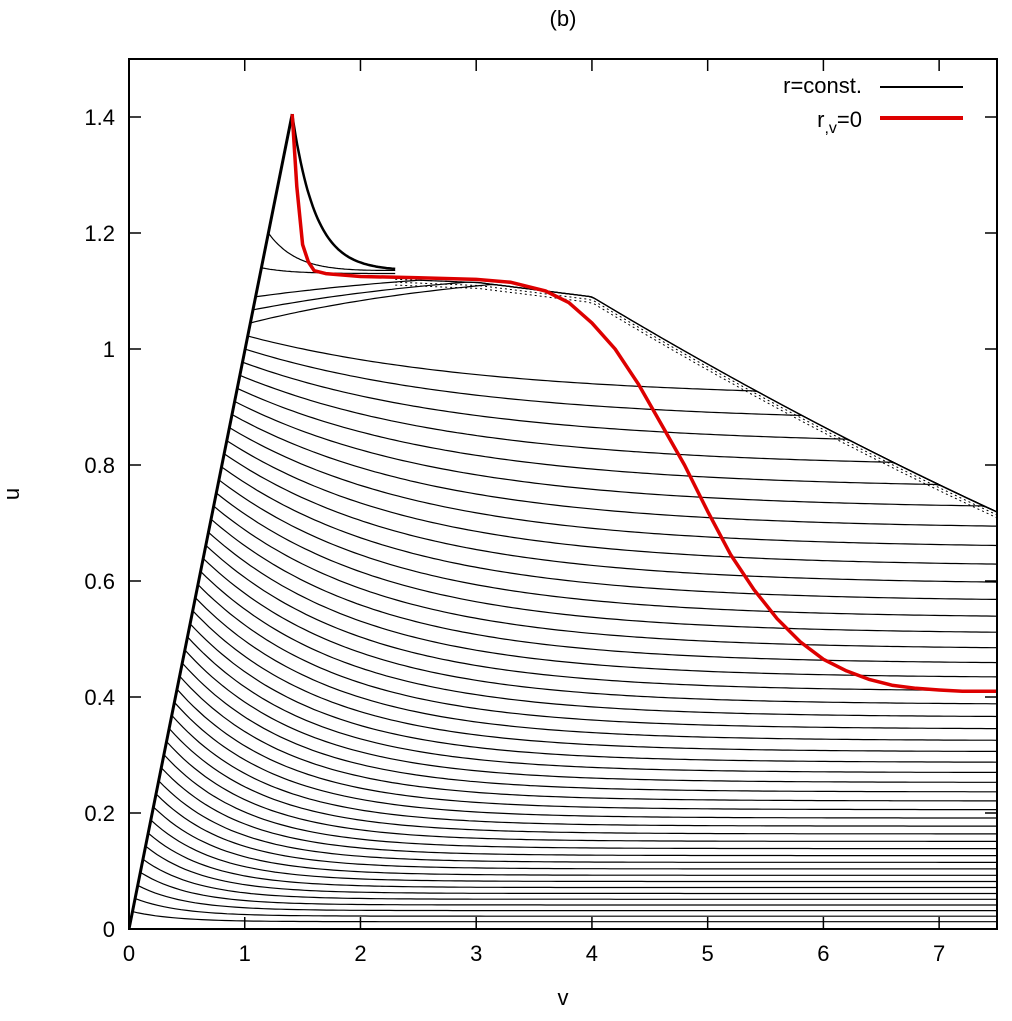 Image resolution: width=1012 pixels, height=1021 pixels. Describe the element at coordinates (820, 119) in the screenshot. I see `legend-r: r` at that location.